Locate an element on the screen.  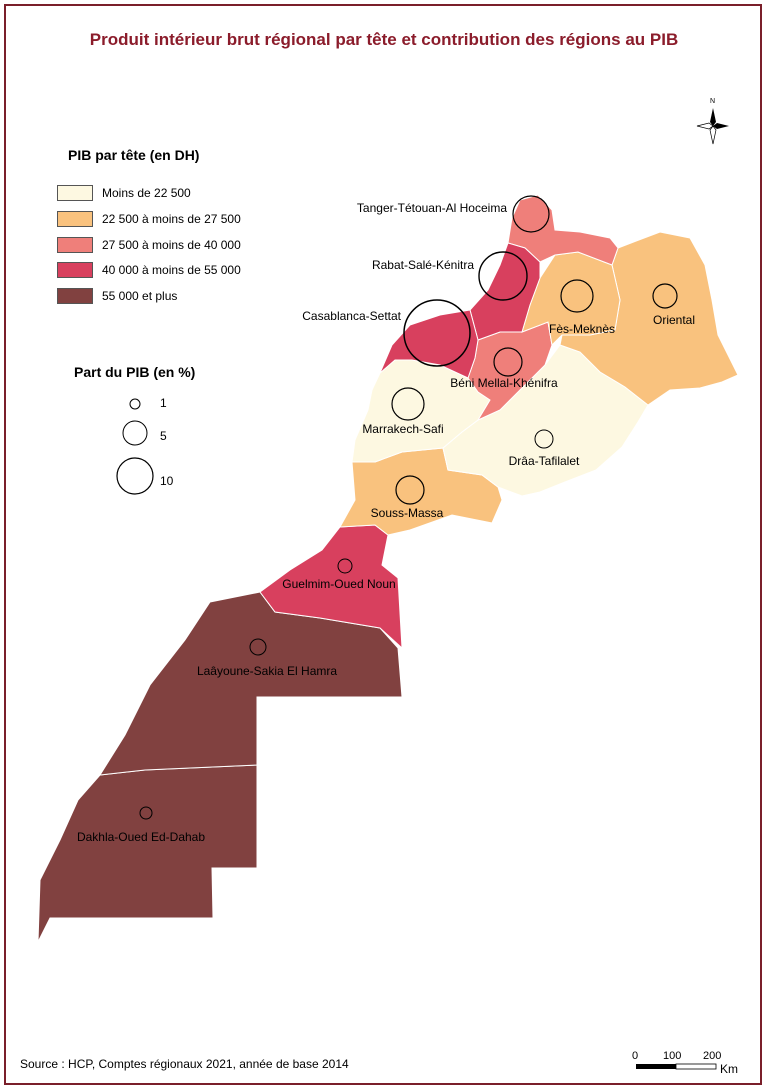
gdp-symbol-guelmim is located at coordinates (345, 566).